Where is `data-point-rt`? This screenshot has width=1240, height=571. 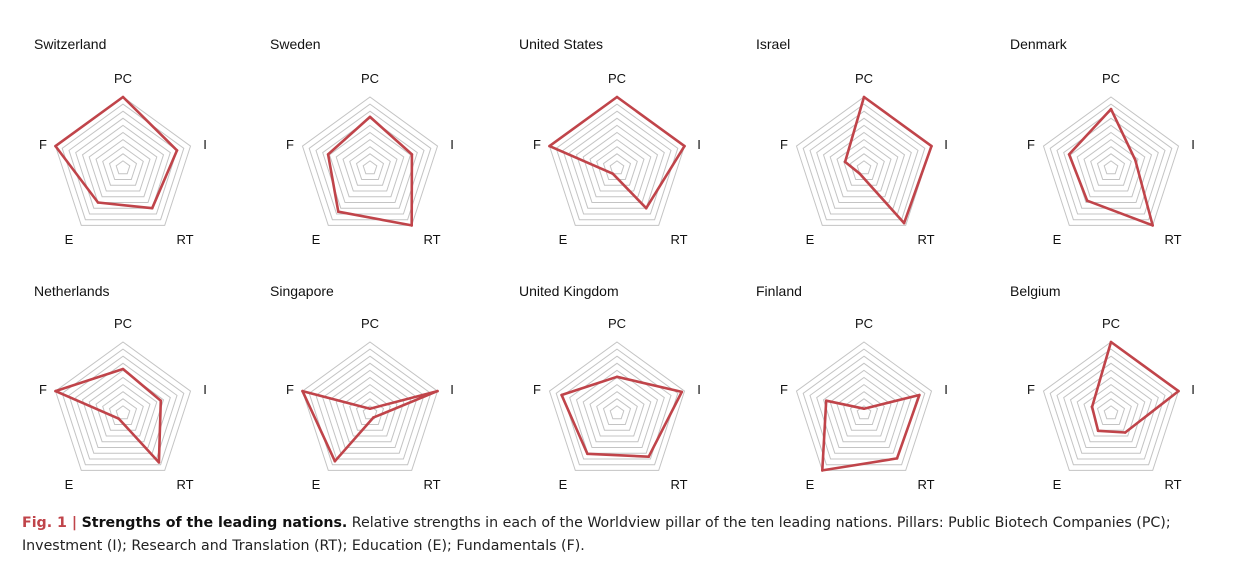 data-point-rt is located at coordinates (412, 225).